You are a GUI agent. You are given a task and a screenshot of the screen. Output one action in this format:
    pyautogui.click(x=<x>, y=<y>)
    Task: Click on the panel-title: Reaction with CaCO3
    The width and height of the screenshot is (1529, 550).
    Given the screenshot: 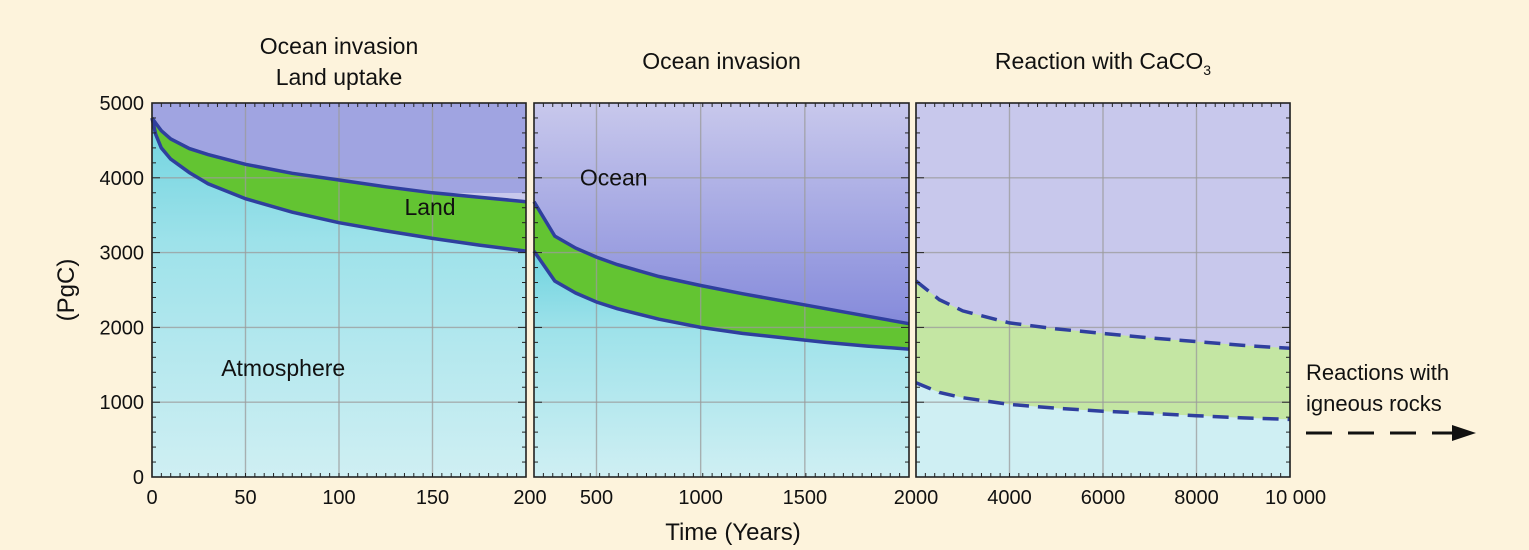 What is the action you would take?
    pyautogui.click(x=1103, y=63)
    